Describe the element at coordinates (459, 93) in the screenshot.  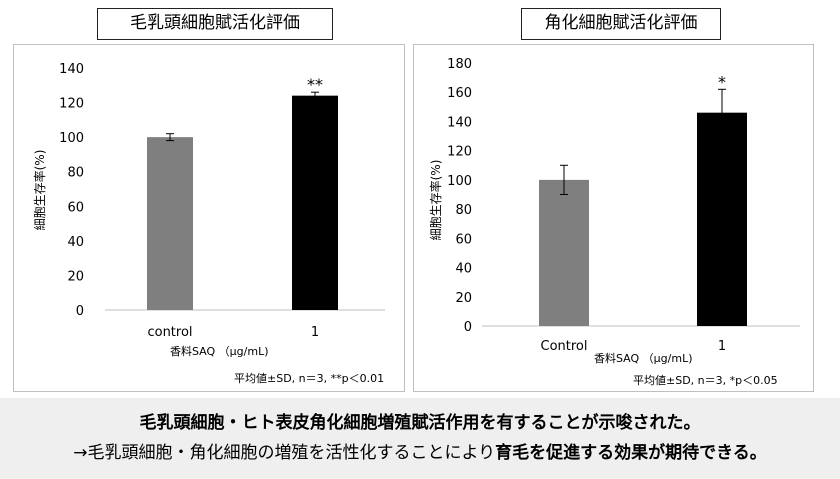
I see `y-tick-label: 160` at that location.